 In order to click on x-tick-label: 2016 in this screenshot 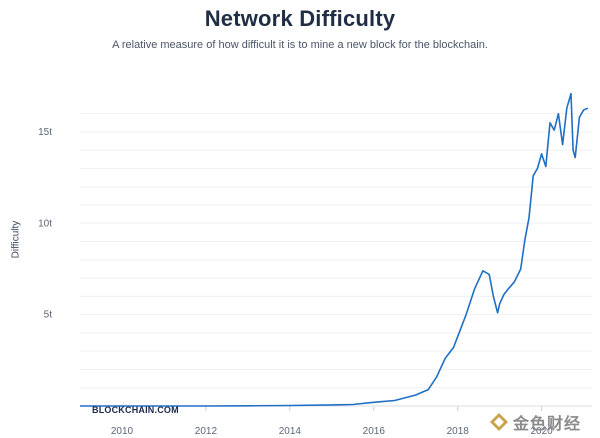, I will do `click(374, 431)`.